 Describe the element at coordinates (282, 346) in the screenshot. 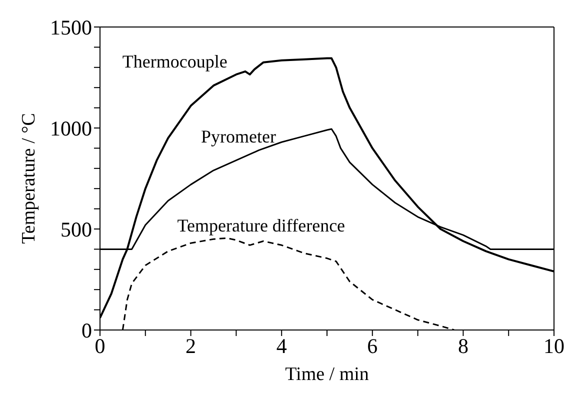

I see `x-tick-label: 4` at that location.